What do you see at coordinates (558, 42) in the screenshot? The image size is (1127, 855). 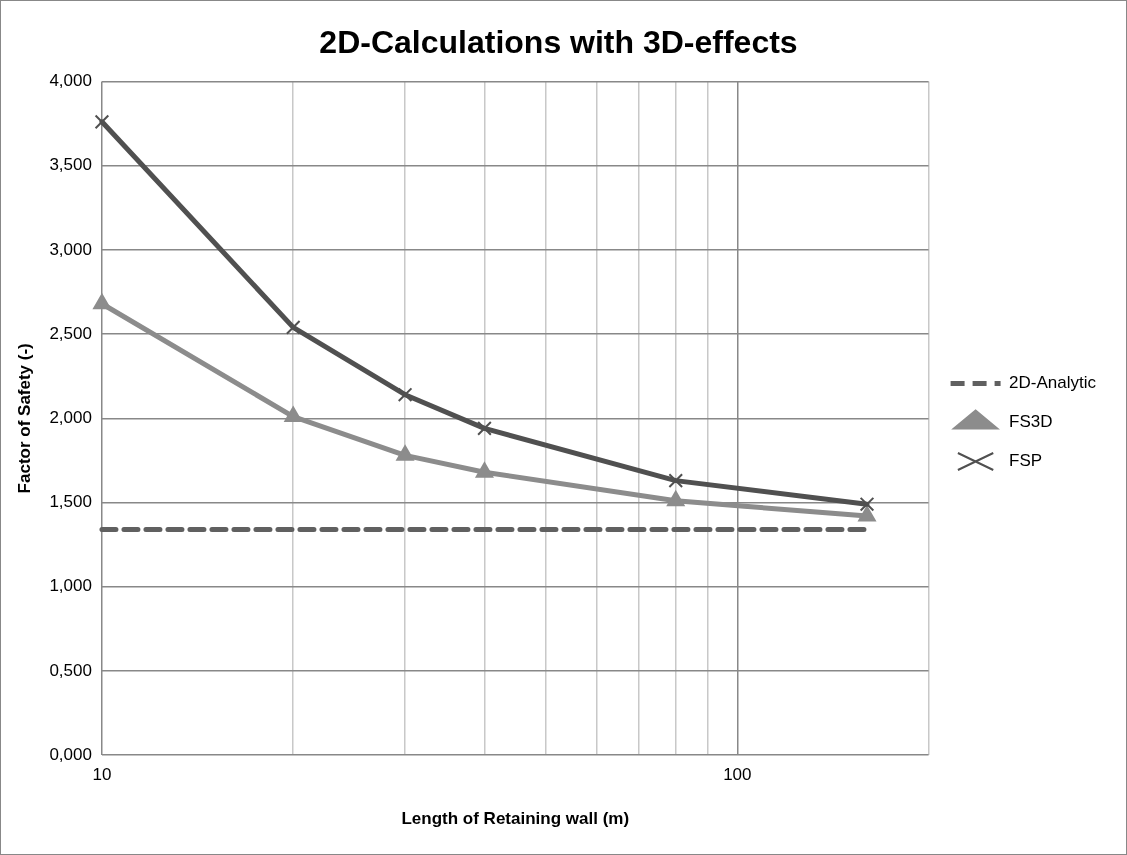 I see `chart-title: 2D-Calculations with 3D-effects` at bounding box center [558, 42].